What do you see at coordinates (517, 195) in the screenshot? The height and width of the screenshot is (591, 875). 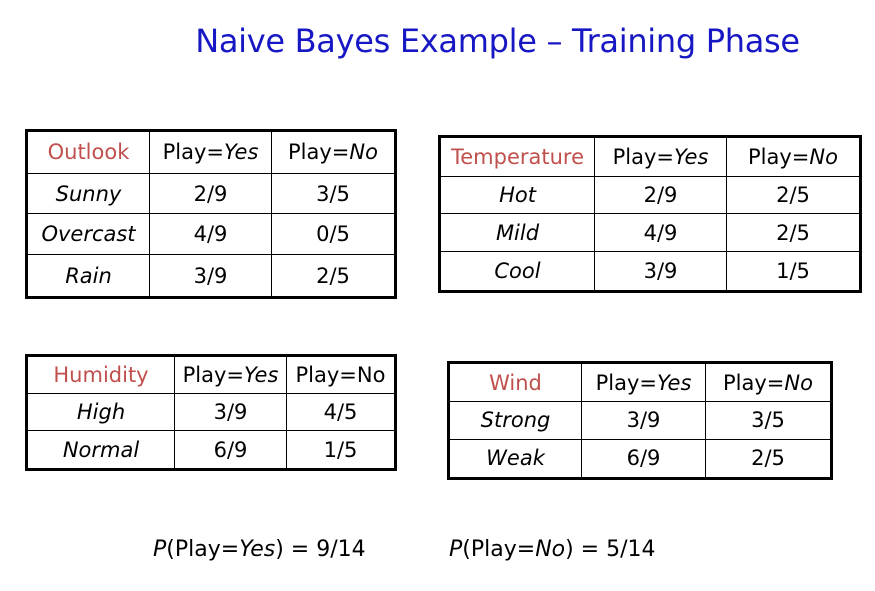 I see `attribute-value: Hot` at bounding box center [517, 195].